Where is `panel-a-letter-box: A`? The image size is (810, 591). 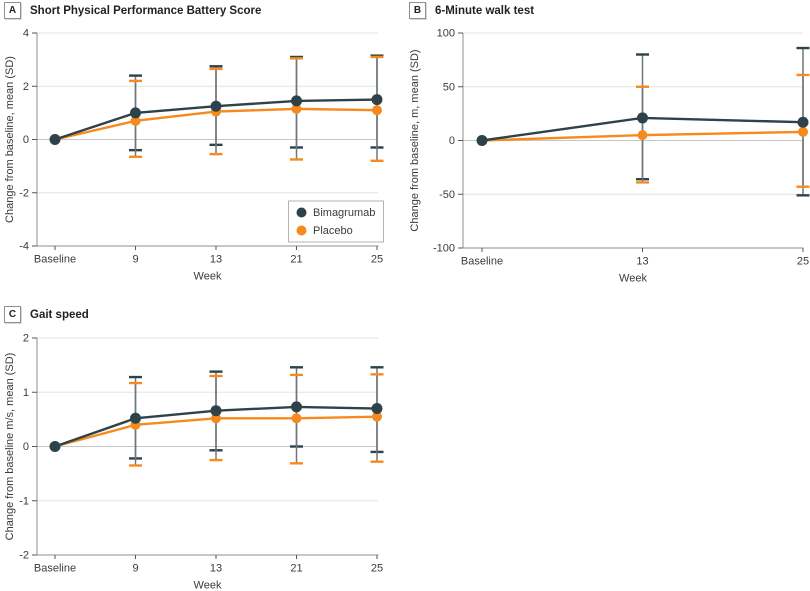 panel-a-letter-box: A is located at coordinates (12, 10).